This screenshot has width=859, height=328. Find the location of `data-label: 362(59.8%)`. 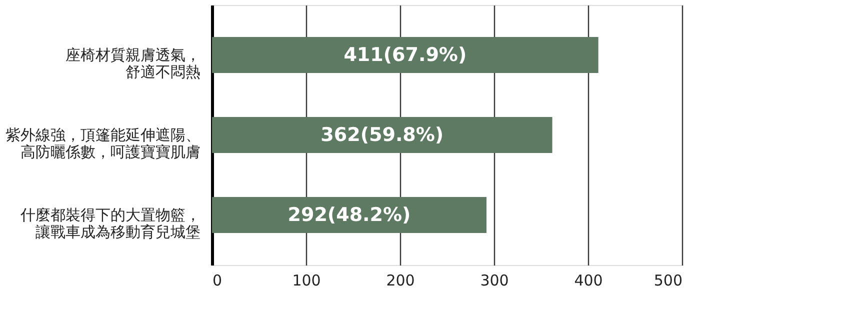

data-label: 362(59.8%) is located at coordinates (382, 135).